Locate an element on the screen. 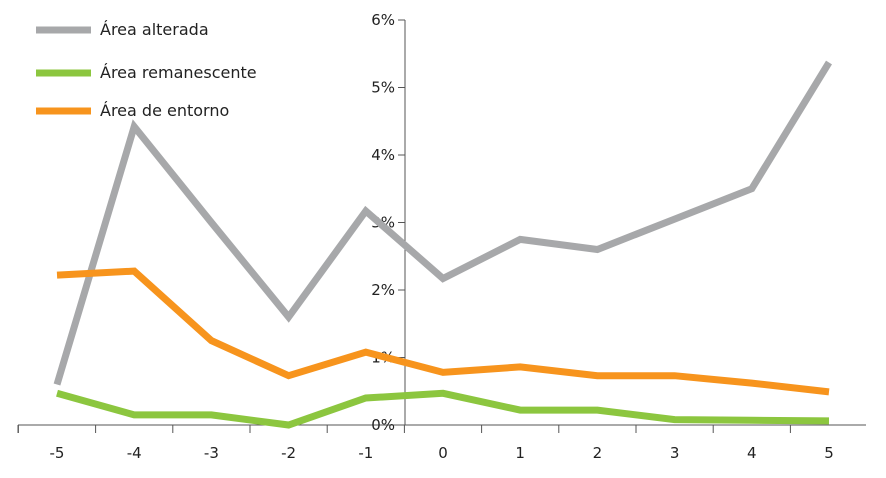 Image resolution: width=886 pixels, height=478 pixels. y-tick-label: 5% is located at coordinates (383, 88).